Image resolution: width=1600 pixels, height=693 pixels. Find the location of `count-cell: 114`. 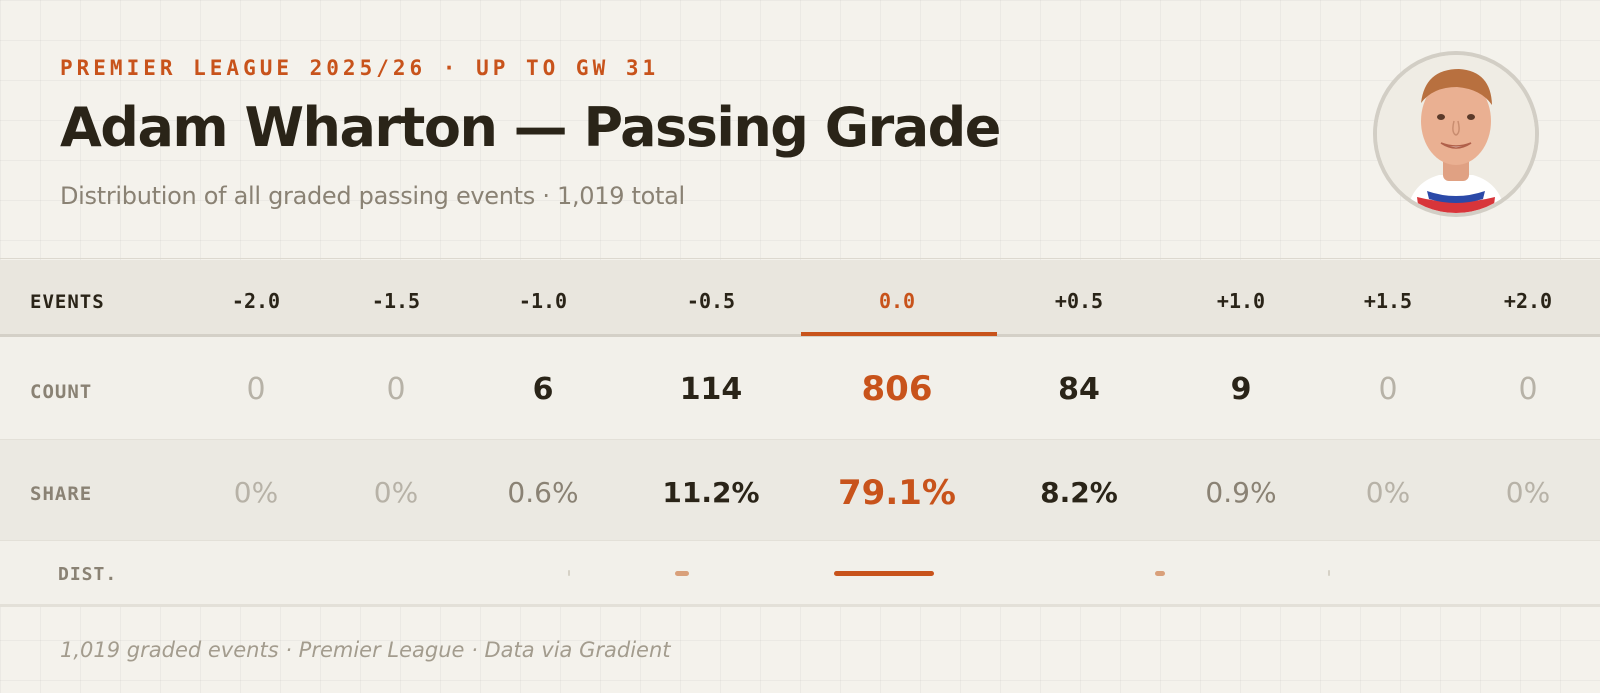

count-cell: 114 is located at coordinates (711, 389).